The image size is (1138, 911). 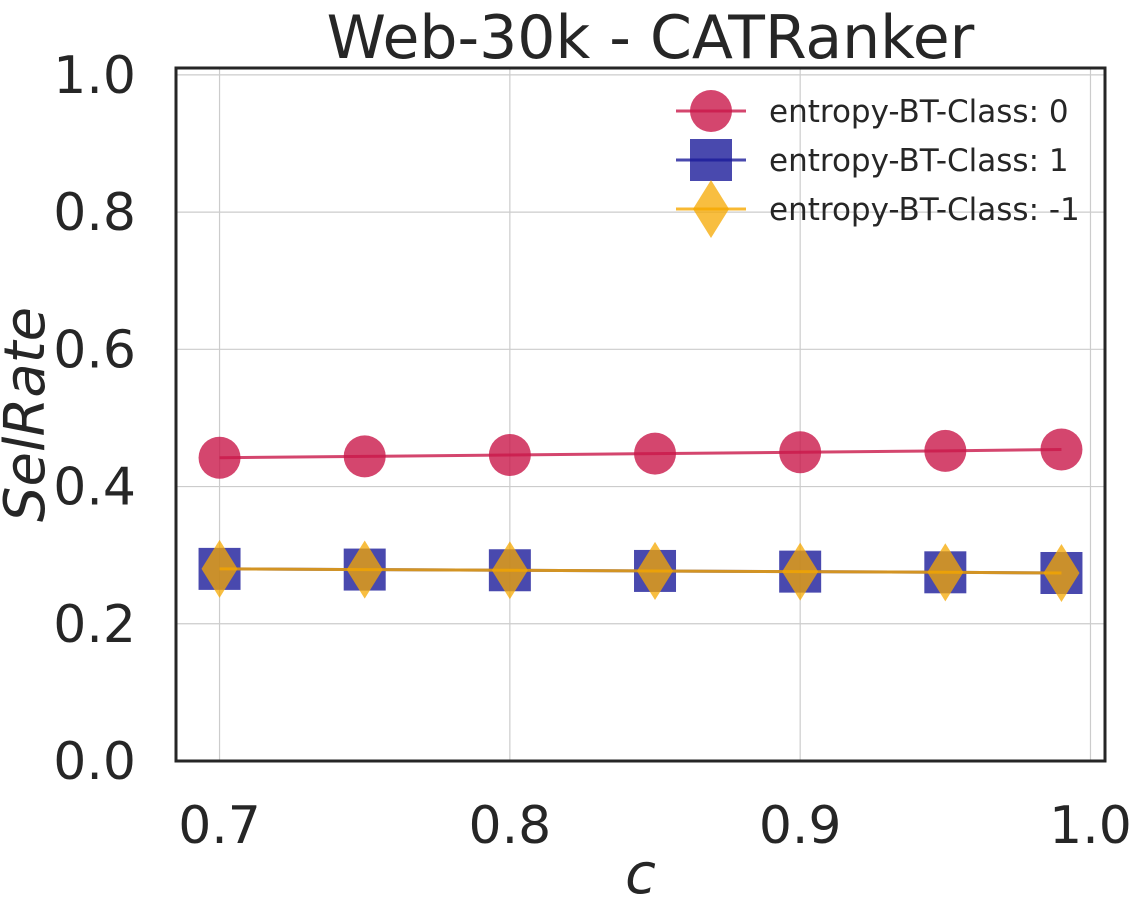 I want to click on legend-entry: entropy-BT-Class: 0, so click(x=872, y=111).